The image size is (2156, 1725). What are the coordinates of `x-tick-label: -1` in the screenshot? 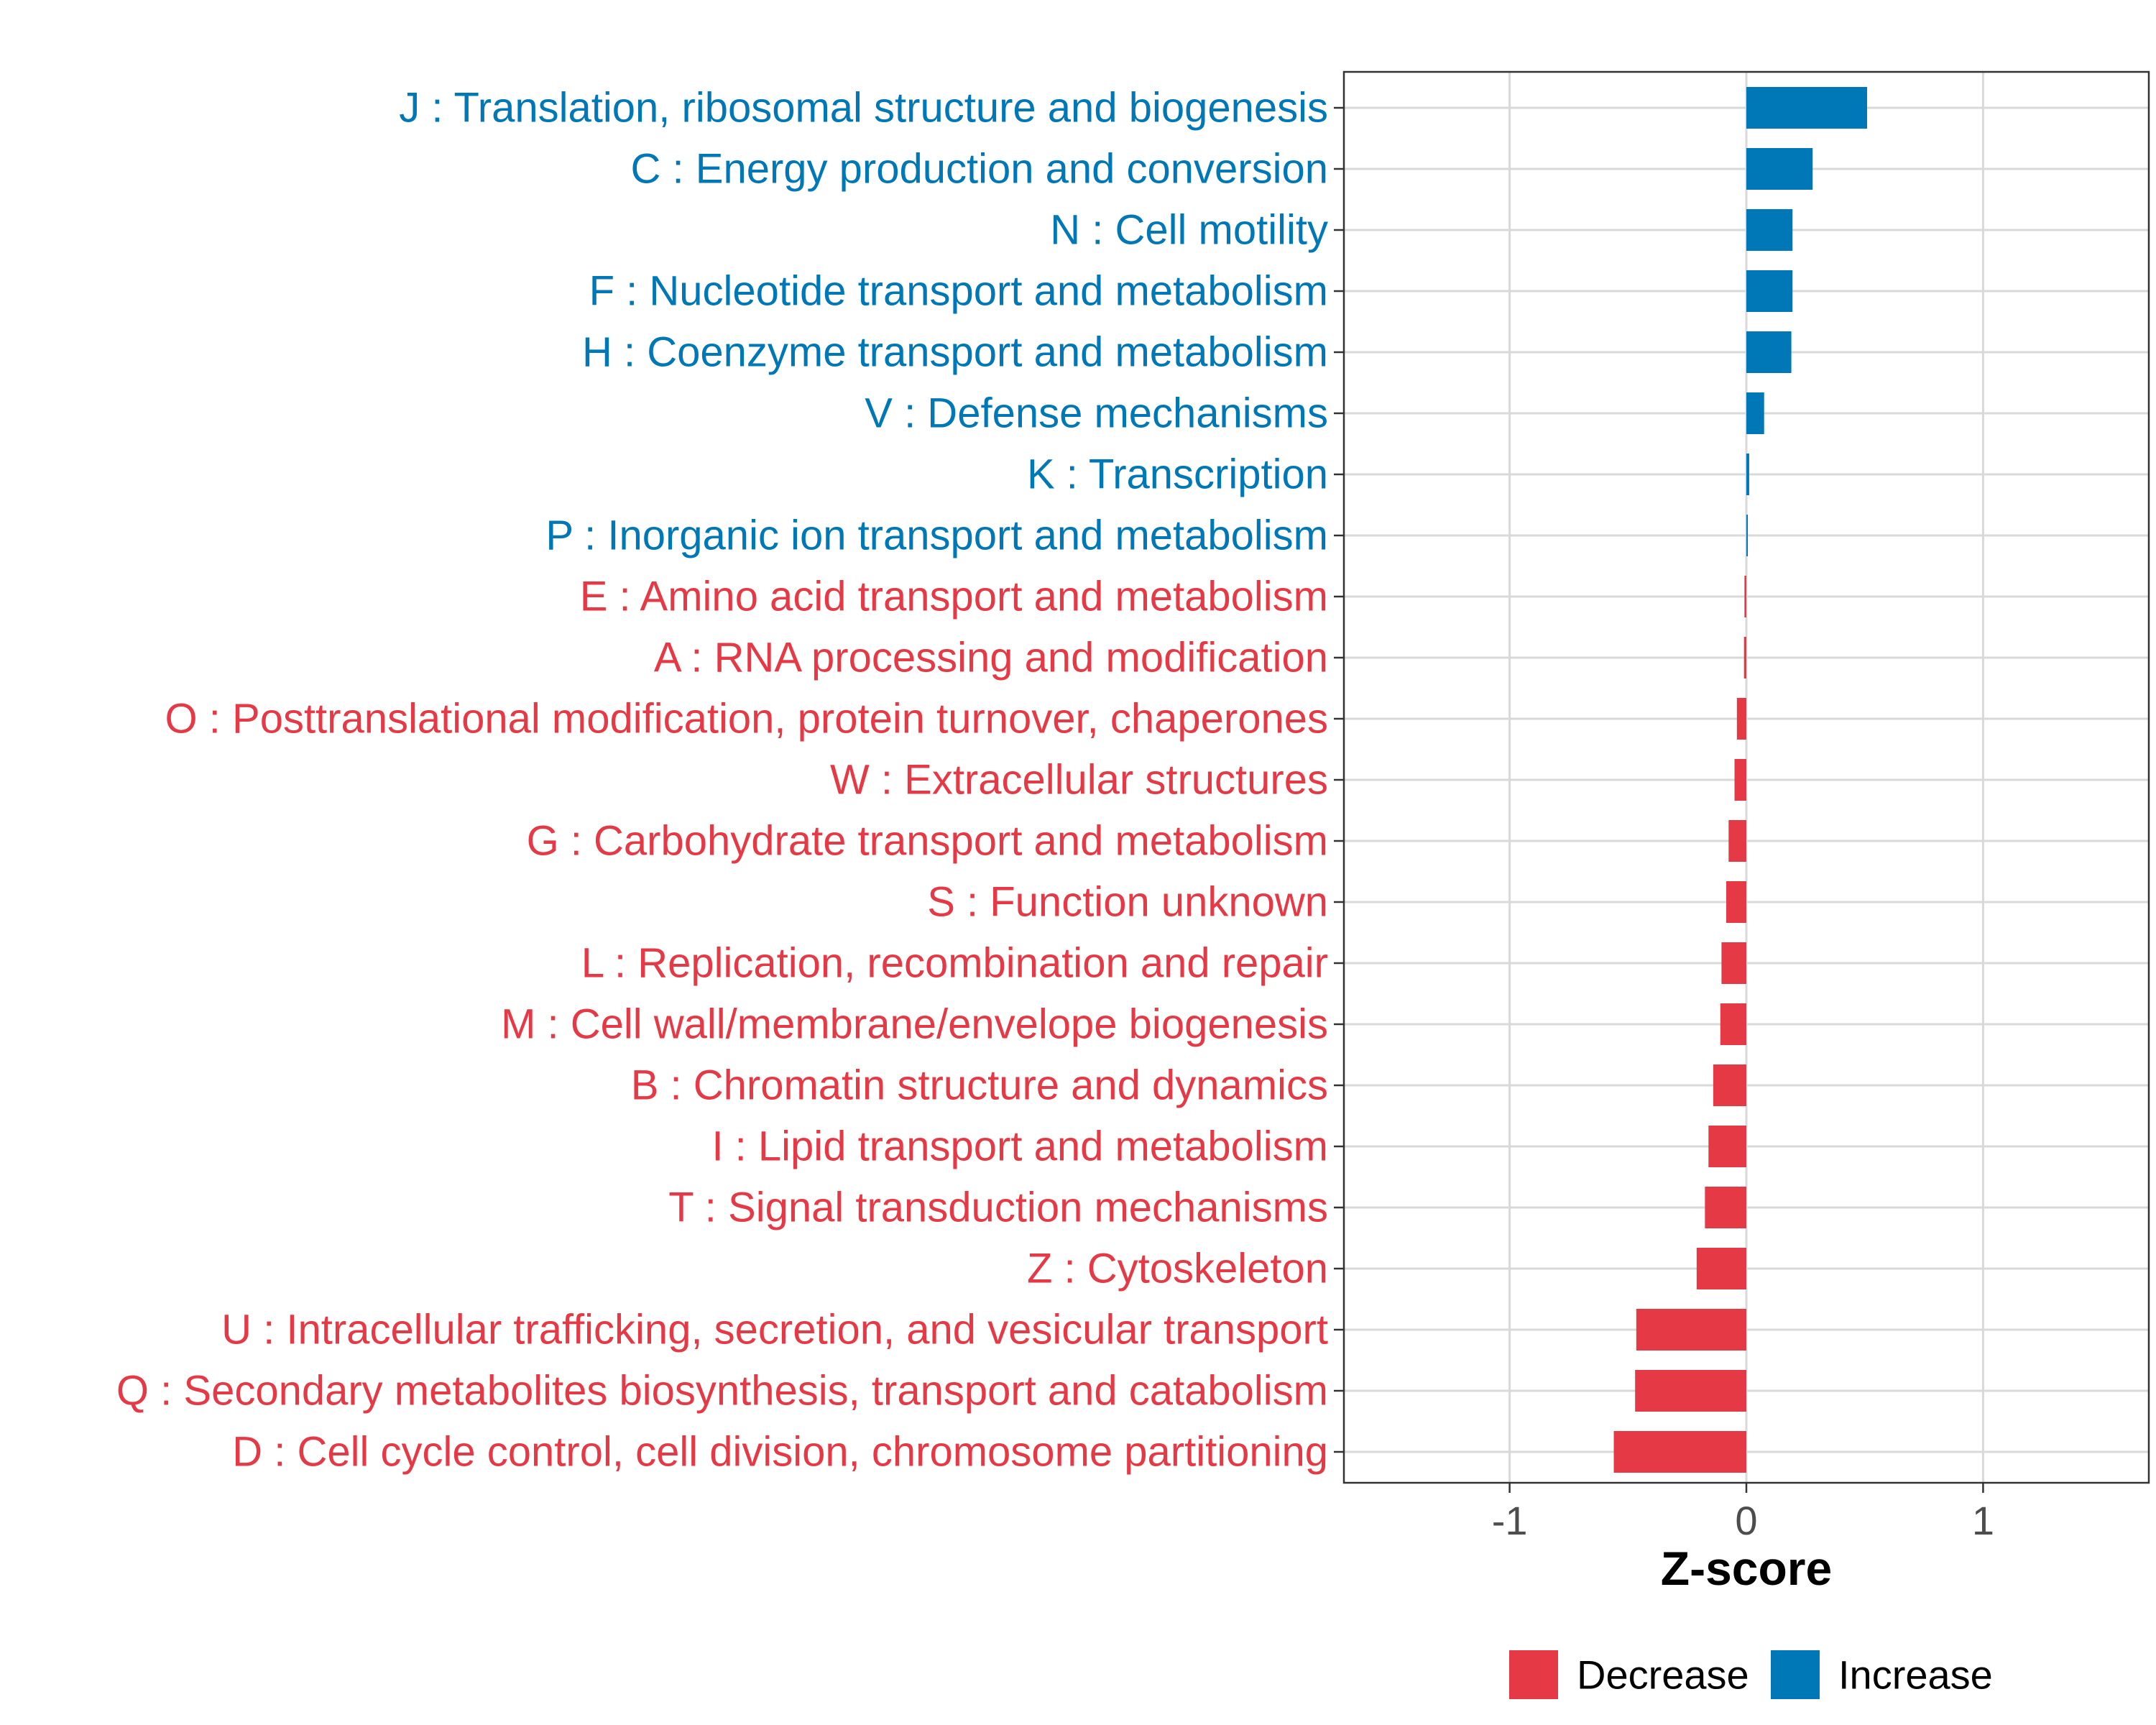 It's located at (1510, 1520).